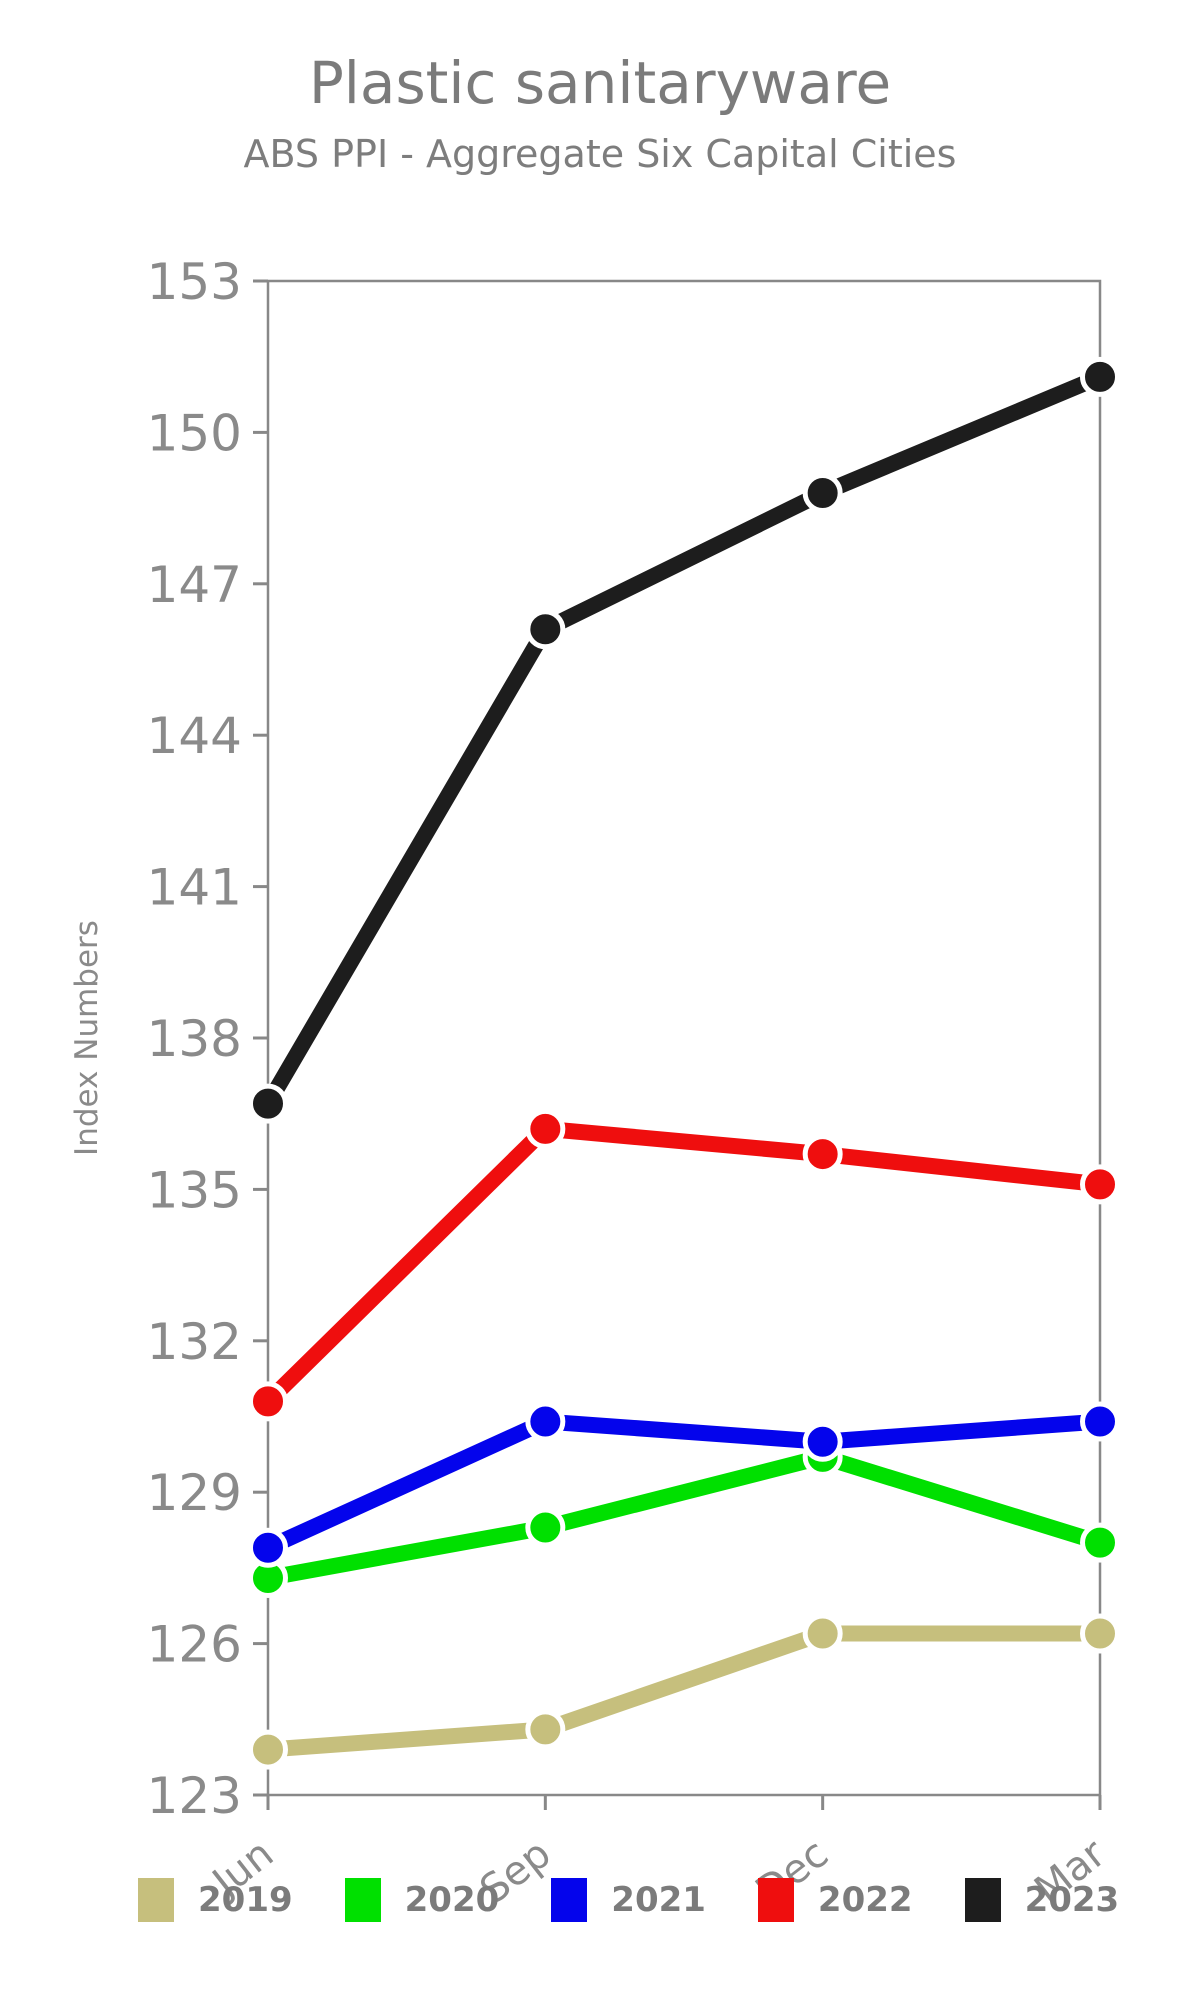 The image size is (1200, 2000). I want to click on y-tick-label: 141, so click(194, 888).